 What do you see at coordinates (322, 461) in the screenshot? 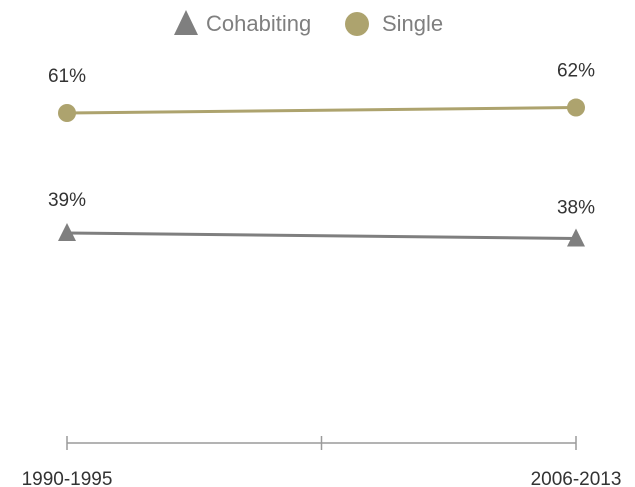
I see `x-axis: 1990-1995 2006-2013` at bounding box center [322, 461].